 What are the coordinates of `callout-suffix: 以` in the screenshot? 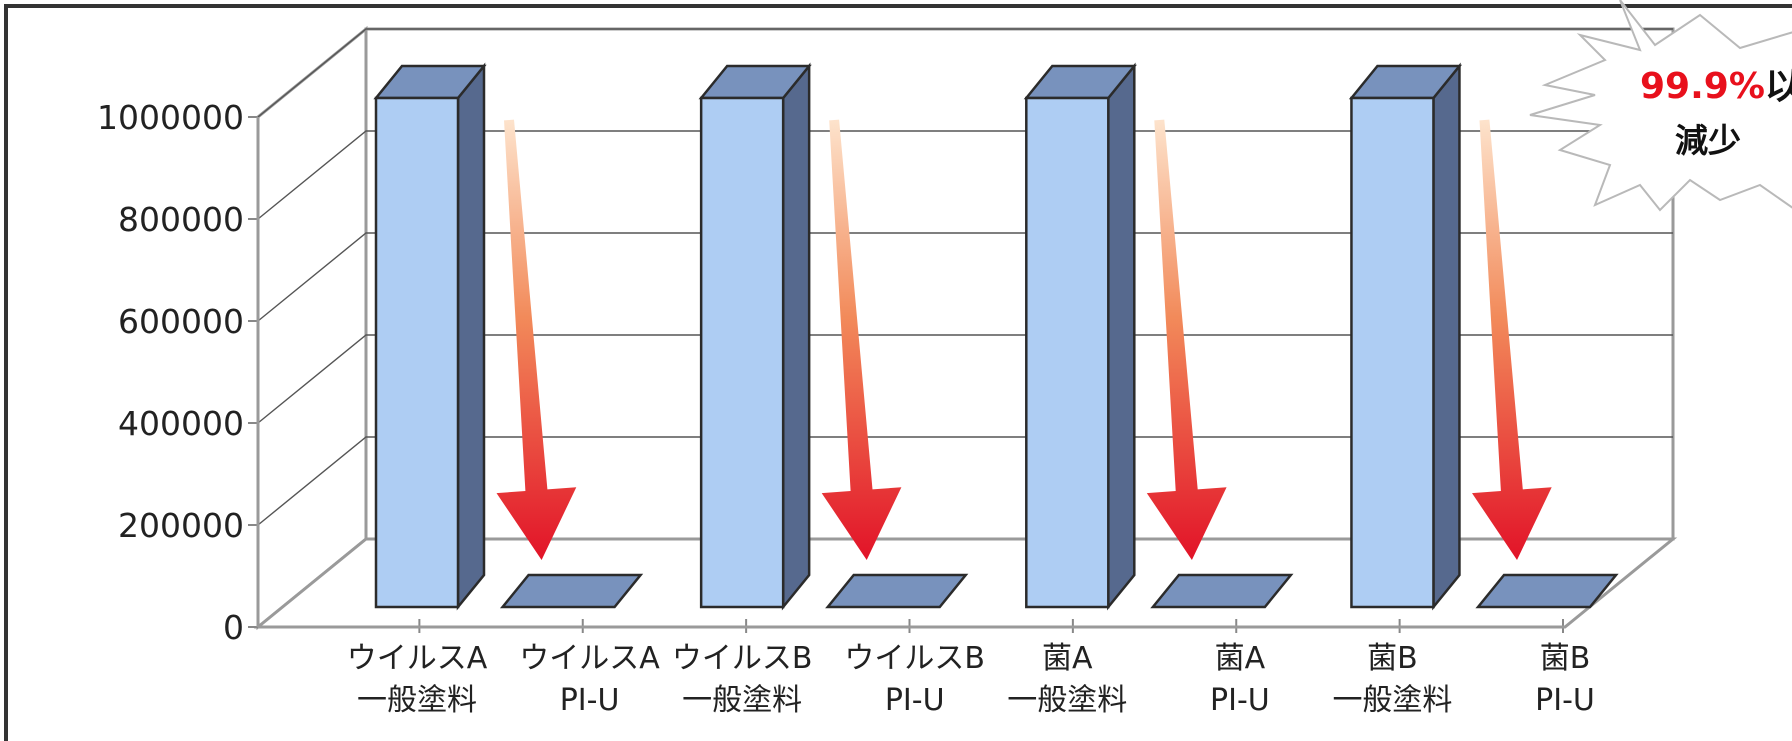 It's located at (1778, 86).